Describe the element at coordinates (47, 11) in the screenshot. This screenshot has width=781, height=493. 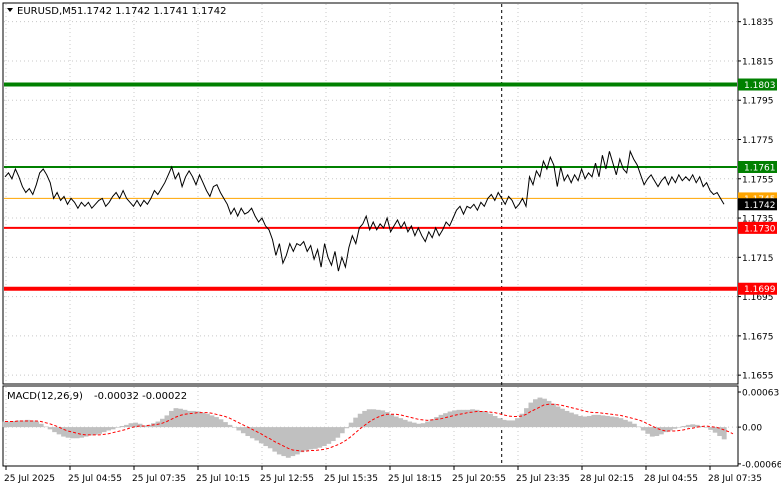
I see `symbol-label: EURUSD,M5` at that location.